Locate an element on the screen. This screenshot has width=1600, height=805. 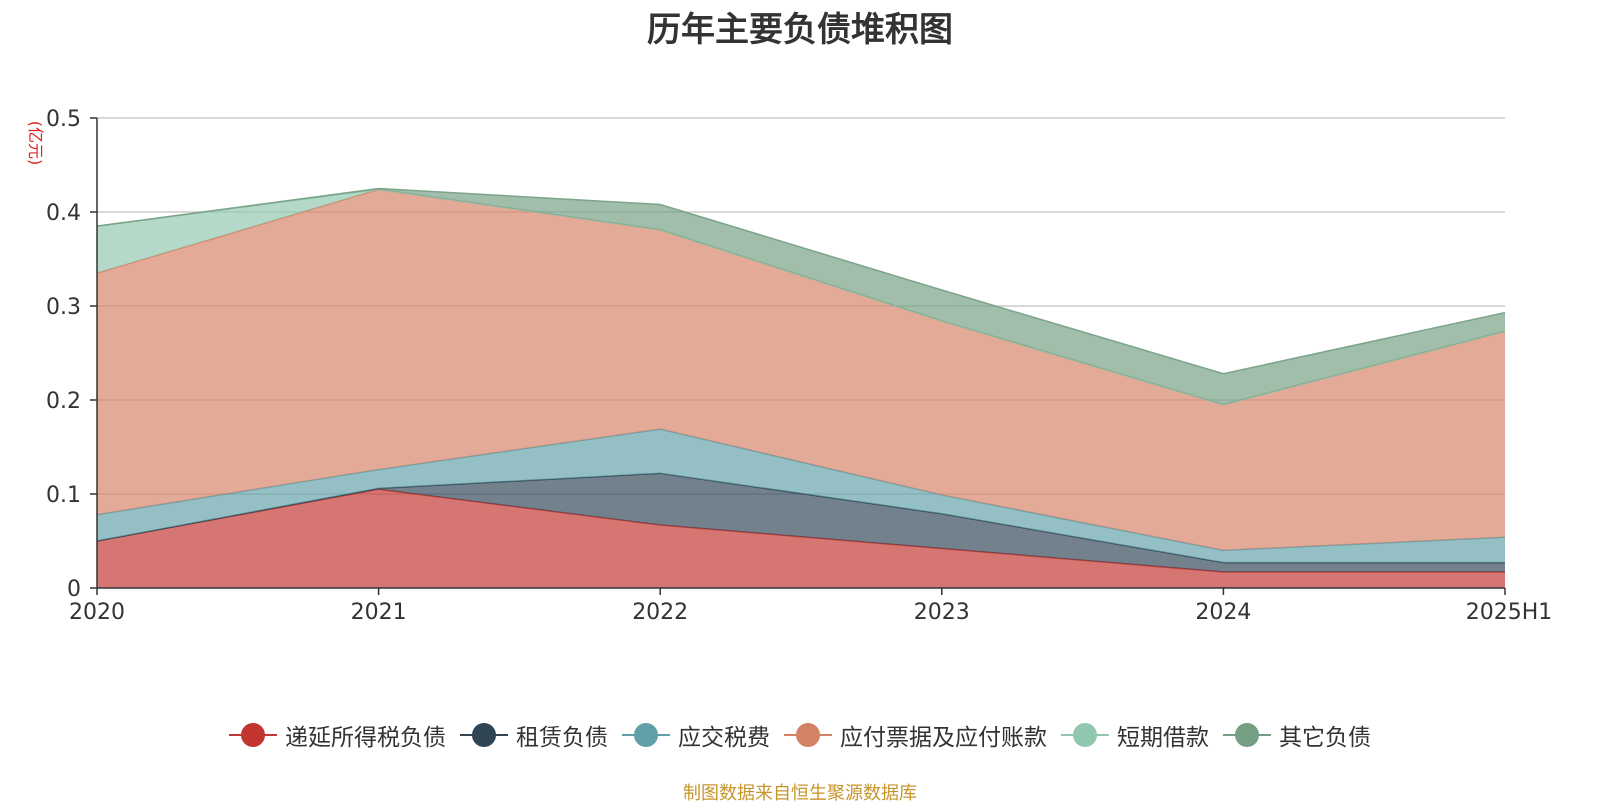
legend-item-4: 短期借款 is located at coordinates (1135, 735).